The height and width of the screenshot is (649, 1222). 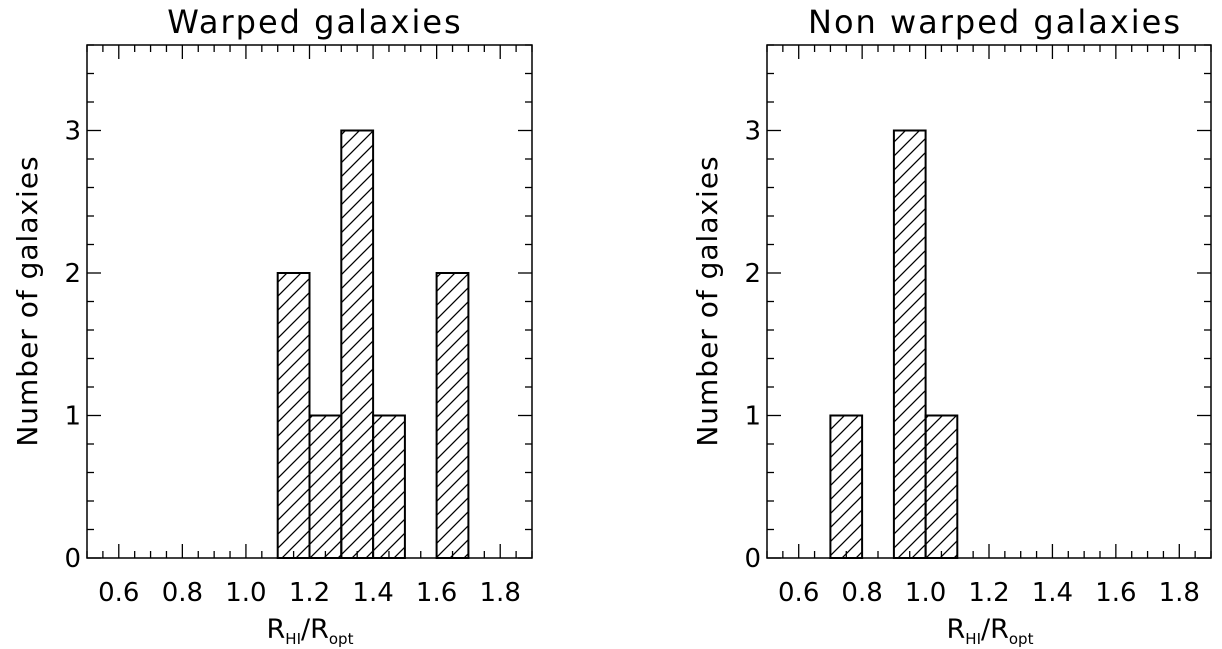 What do you see at coordinates (995, 22) in the screenshot?
I see `chart-title: Non warped galaxies` at bounding box center [995, 22].